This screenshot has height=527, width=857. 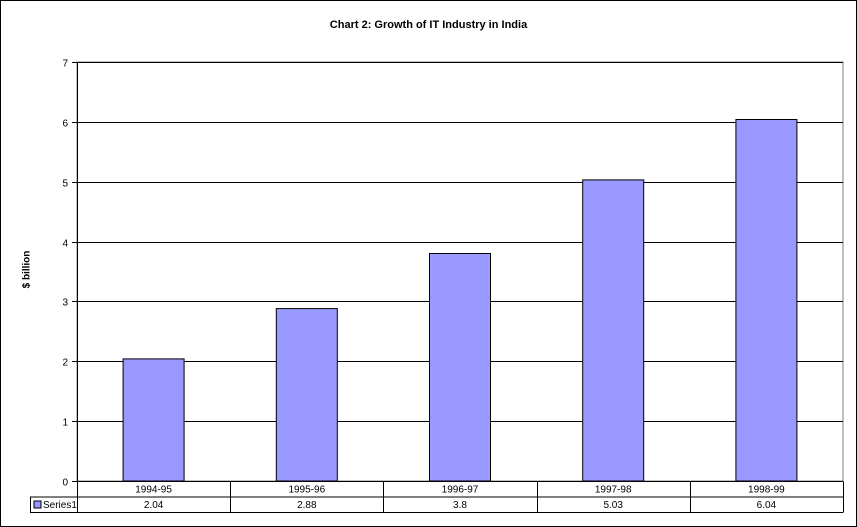 I want to click on data-table-value: 2.88, so click(x=307, y=505).